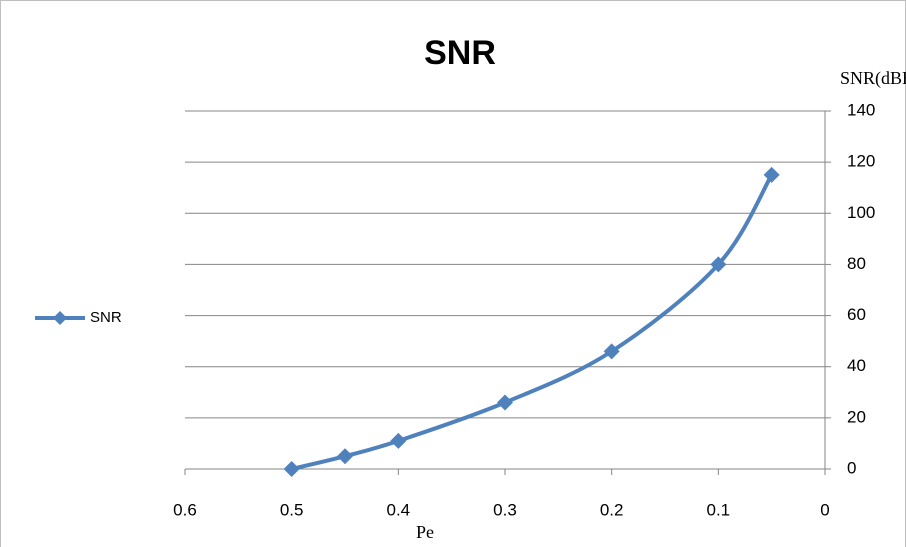 The image size is (906, 547). Describe the element at coordinates (861, 212) in the screenshot. I see `y-tick-label: 100` at that location.